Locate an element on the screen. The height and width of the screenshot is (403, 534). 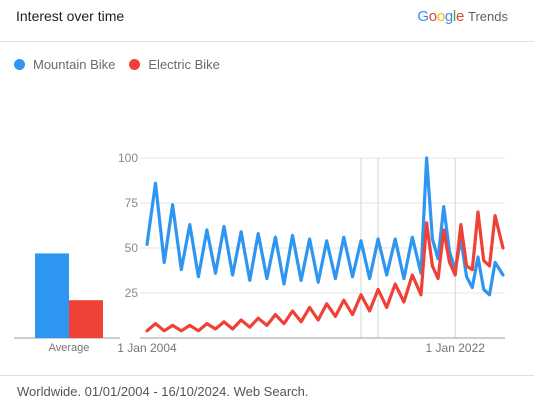
x-tick-label: 1 Jan 2004 is located at coordinates (147, 348).